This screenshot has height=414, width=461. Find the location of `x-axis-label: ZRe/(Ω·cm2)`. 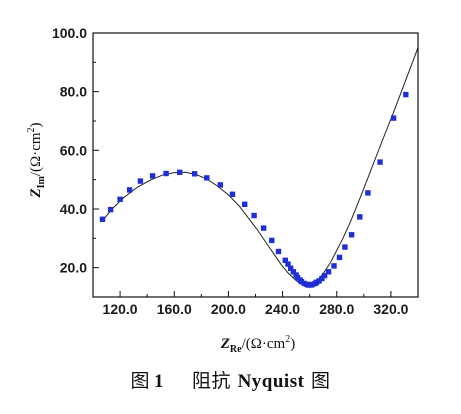

x-axis-label: ZRe/(Ω·cm2) is located at coordinates (257, 344).